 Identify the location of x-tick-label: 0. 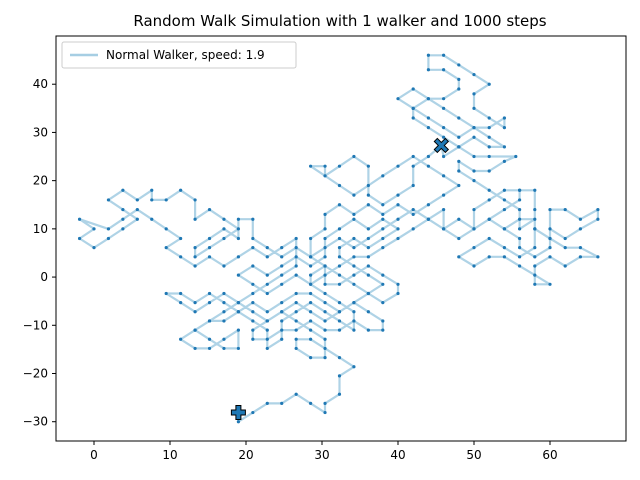
(94, 455).